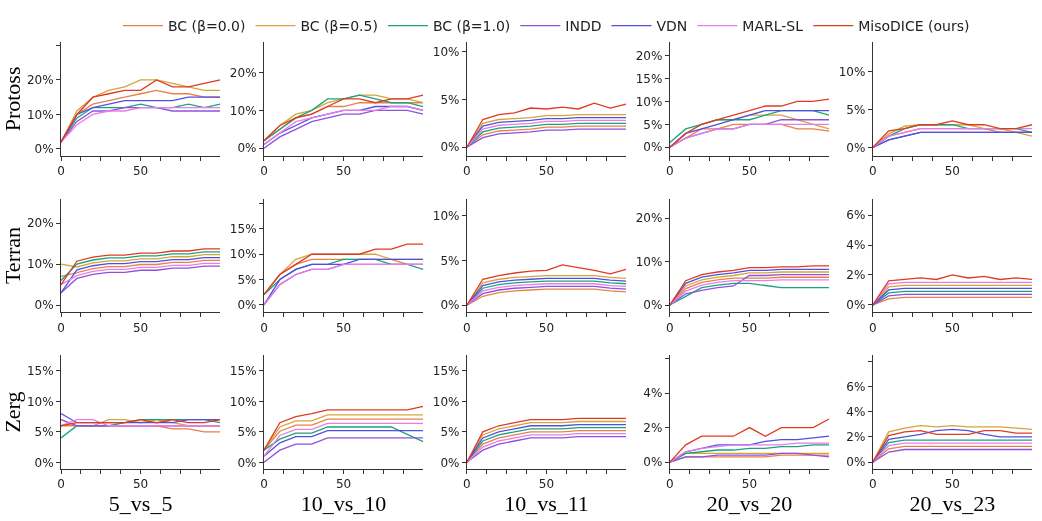 The image size is (1042, 521). I want to click on x-axis-title: 20_vs_23, so click(952, 504).